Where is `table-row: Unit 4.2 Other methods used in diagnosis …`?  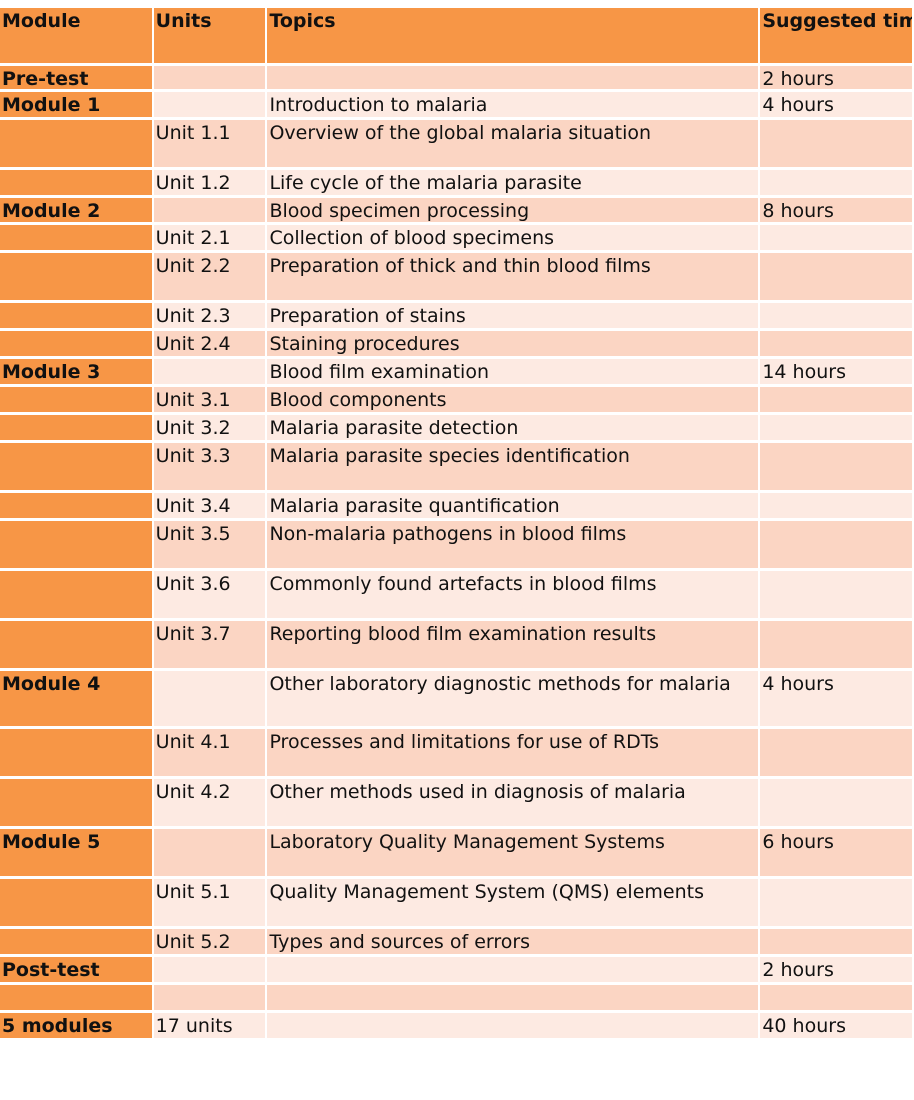
table-row: Unit 4.2 Other methods used in diagnosis … is located at coordinates (456, 802).